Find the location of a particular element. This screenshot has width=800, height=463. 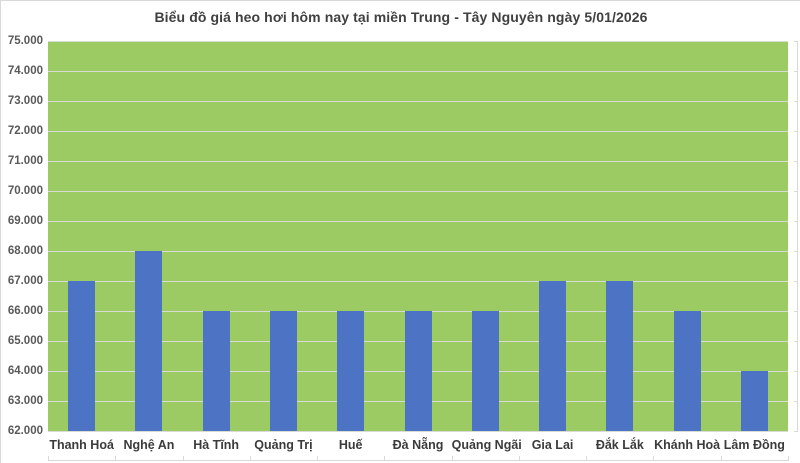

x-tick-label: Nghệ An is located at coordinates (149, 445).